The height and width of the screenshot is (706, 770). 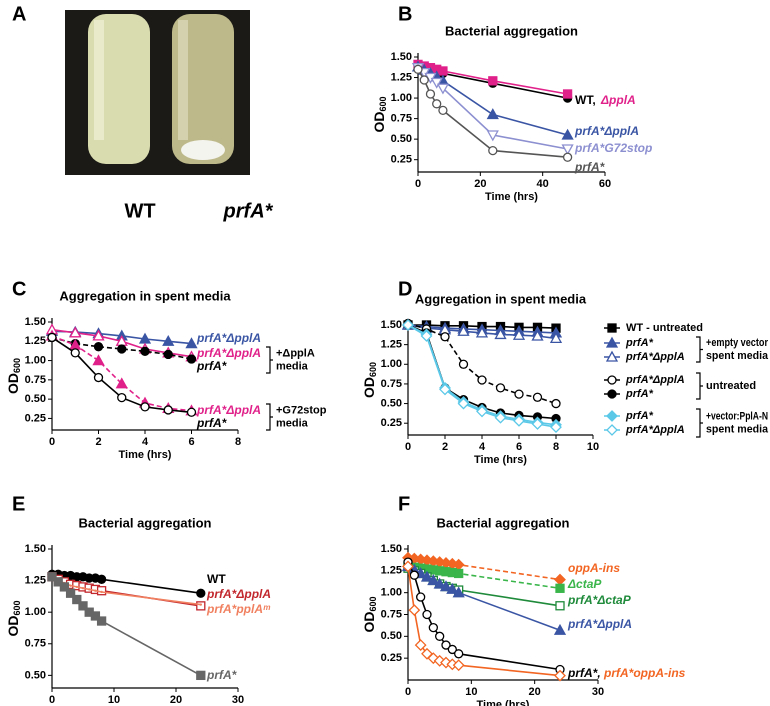 What do you see at coordinates (655, 430) in the screenshot?
I see `legend-label: prfA*ΔpplA` at bounding box center [655, 430].